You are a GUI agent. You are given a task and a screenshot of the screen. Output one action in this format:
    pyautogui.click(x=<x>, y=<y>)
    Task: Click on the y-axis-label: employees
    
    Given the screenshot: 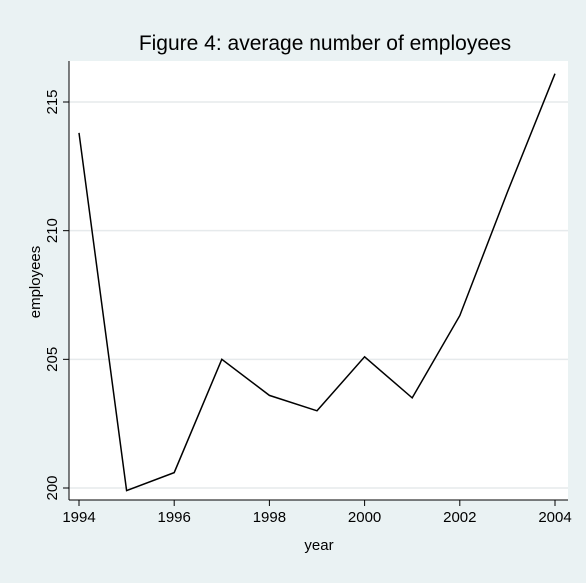 What is the action you would take?
    pyautogui.click(x=35, y=282)
    